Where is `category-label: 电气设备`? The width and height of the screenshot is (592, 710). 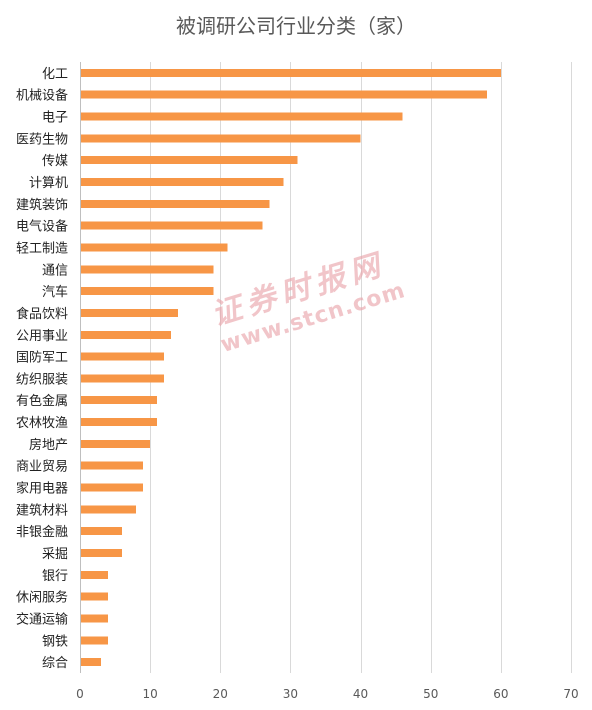 category-label: 电气设备 is located at coordinates (42, 227).